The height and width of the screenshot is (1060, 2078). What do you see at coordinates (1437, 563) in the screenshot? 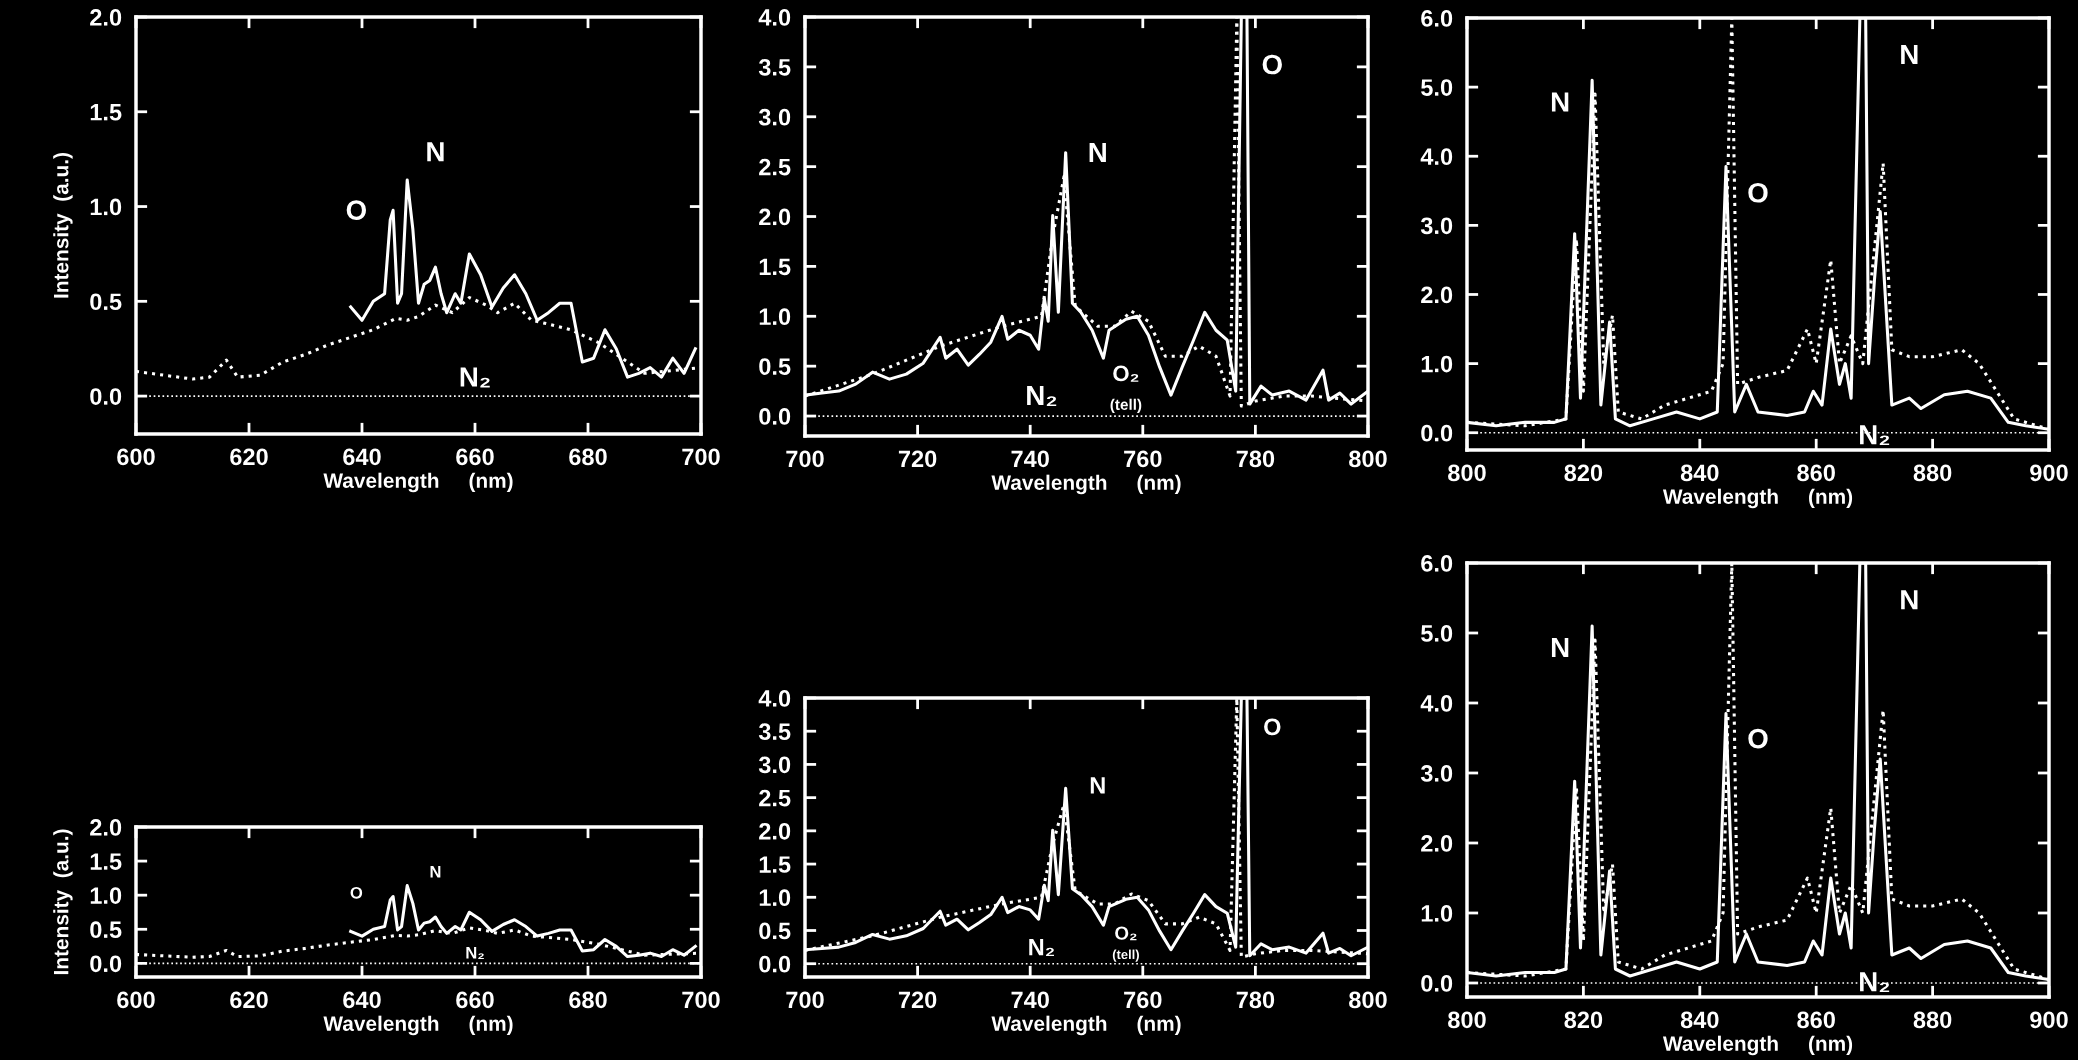
I see `y-tick-label: 6.0` at bounding box center [1437, 563].